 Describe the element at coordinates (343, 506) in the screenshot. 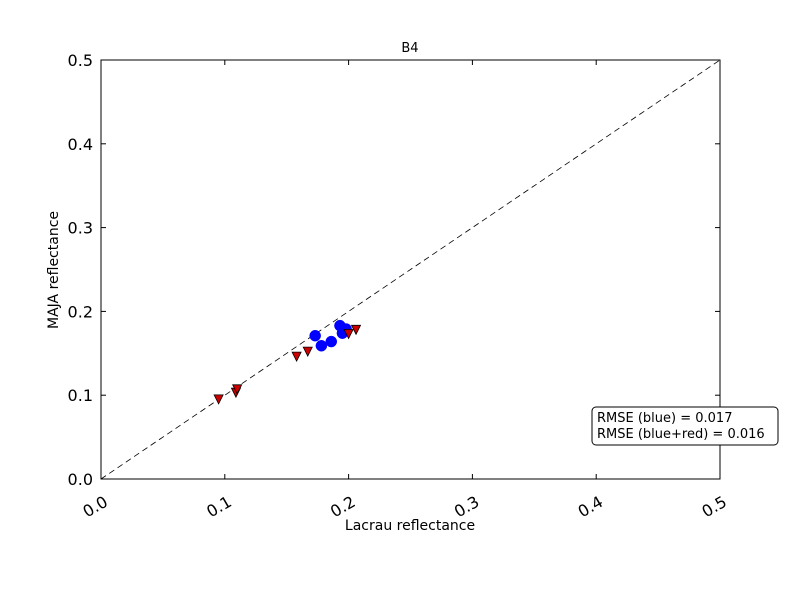

I see `x-tick-label: 0.2` at that location.